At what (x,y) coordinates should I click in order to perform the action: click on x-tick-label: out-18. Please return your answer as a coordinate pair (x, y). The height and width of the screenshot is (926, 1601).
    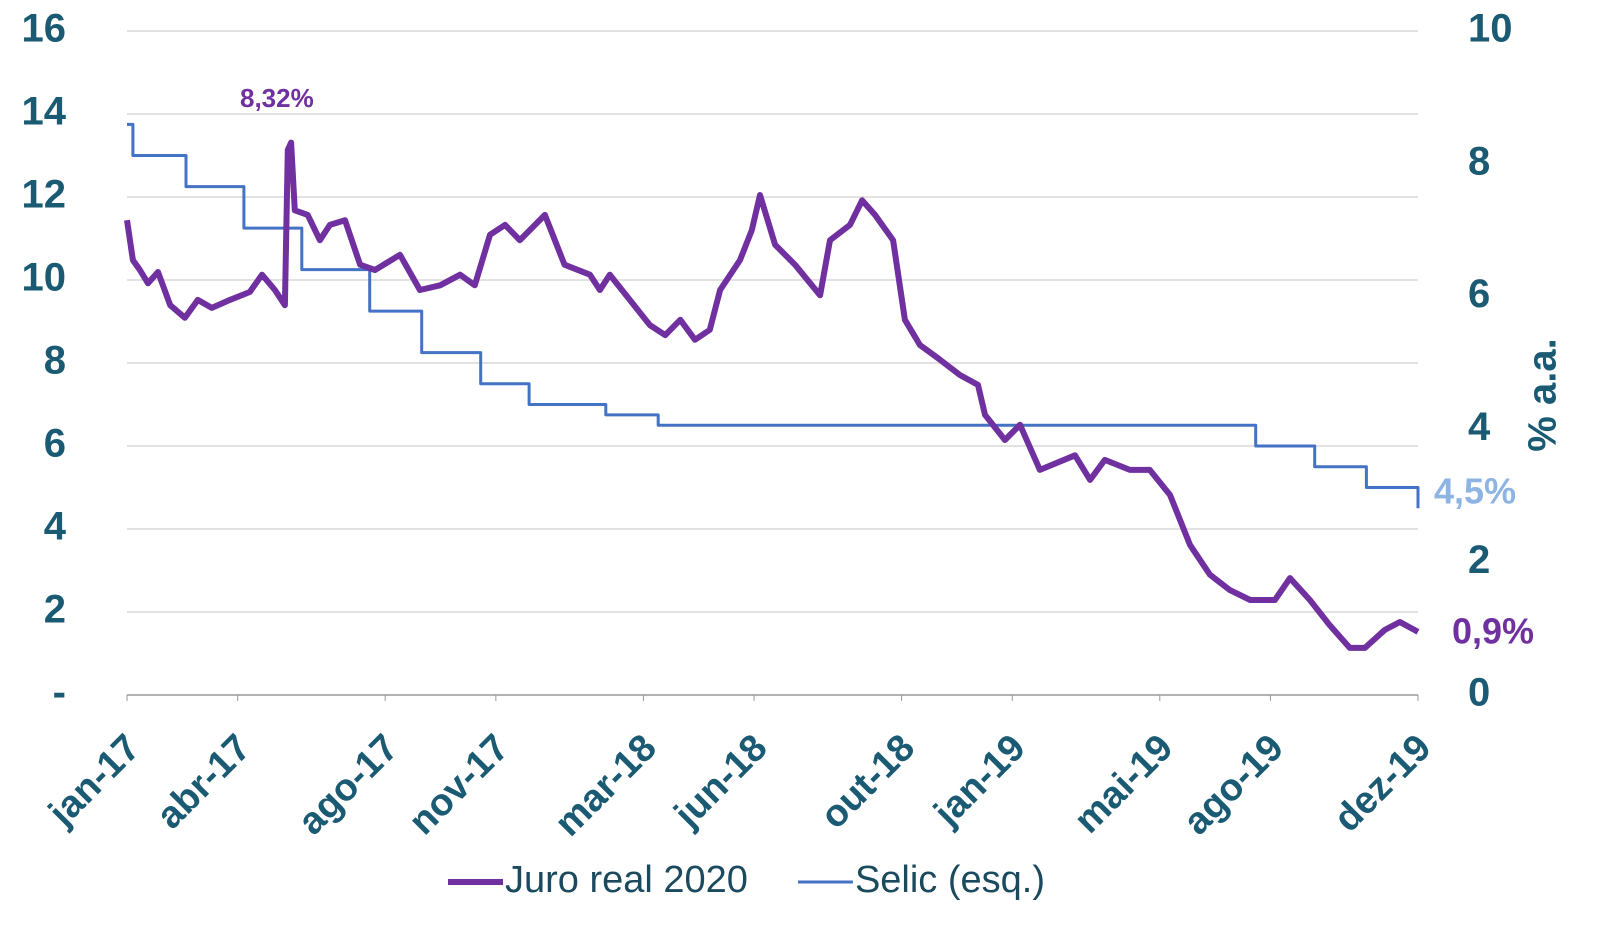
    Looking at the image, I should click on (868, 782).